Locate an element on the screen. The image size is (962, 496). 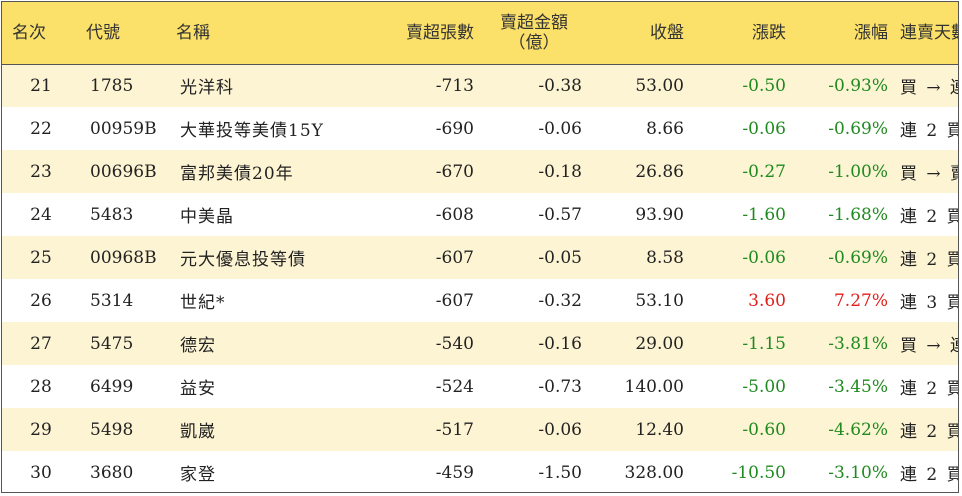
header-net-sell-amount-line2: （億） is located at coordinates (534, 42).